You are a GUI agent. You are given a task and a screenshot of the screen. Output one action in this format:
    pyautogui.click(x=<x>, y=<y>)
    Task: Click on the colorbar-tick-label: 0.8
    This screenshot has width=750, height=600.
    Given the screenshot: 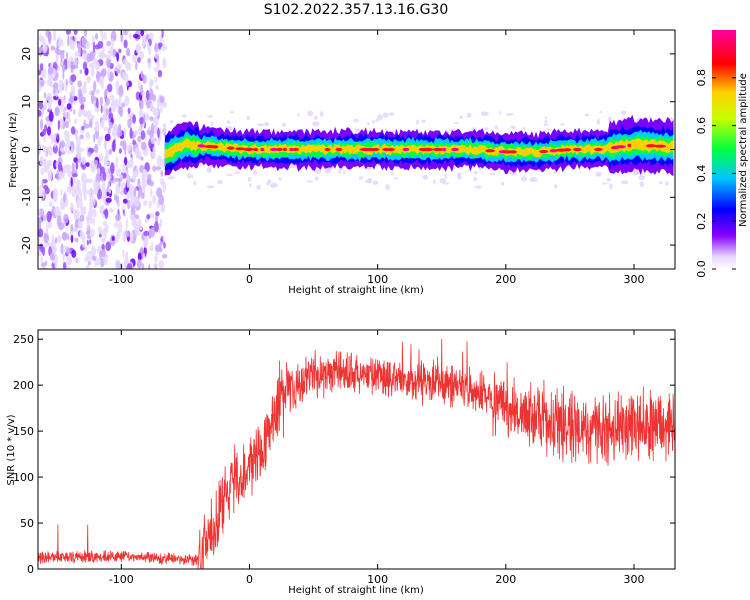 What is the action you would take?
    pyautogui.click(x=701, y=78)
    